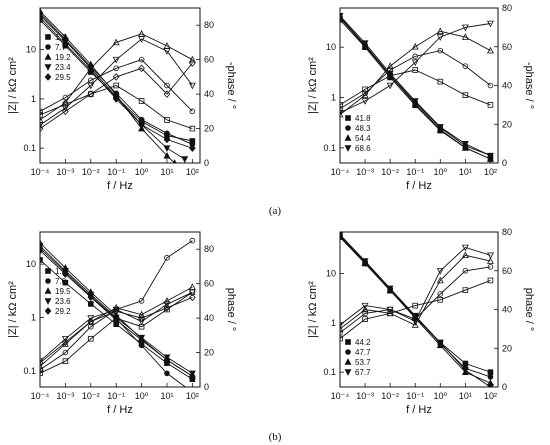 The height and width of the screenshot is (445, 550). I want to click on series-41.8-phase-line, so click(415, 87).